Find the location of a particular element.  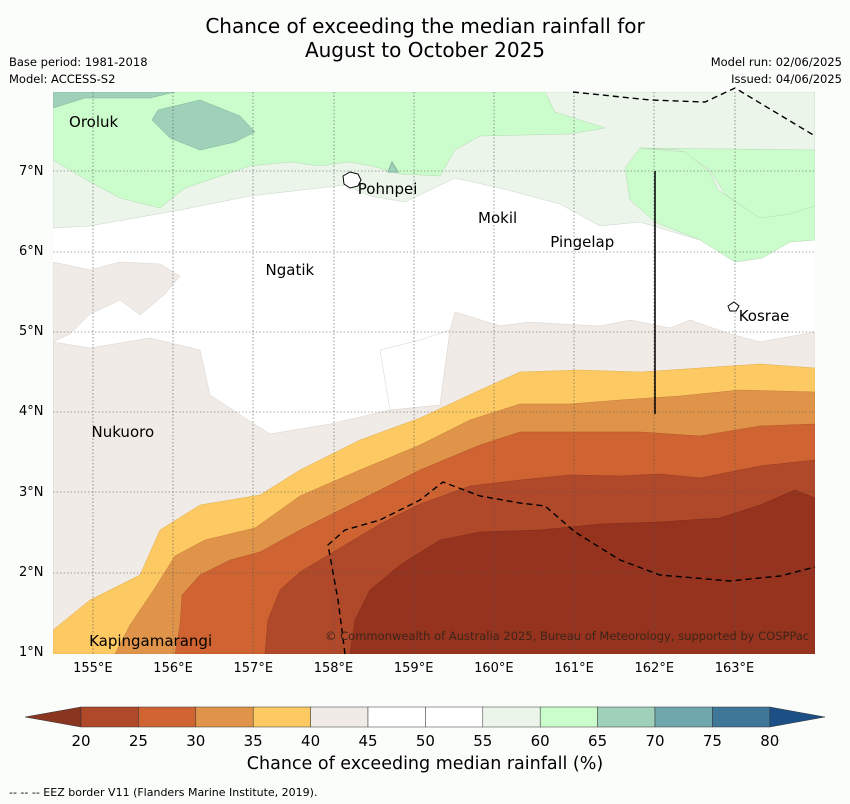

colorbar-tick-label: 55 is located at coordinates (483, 741).